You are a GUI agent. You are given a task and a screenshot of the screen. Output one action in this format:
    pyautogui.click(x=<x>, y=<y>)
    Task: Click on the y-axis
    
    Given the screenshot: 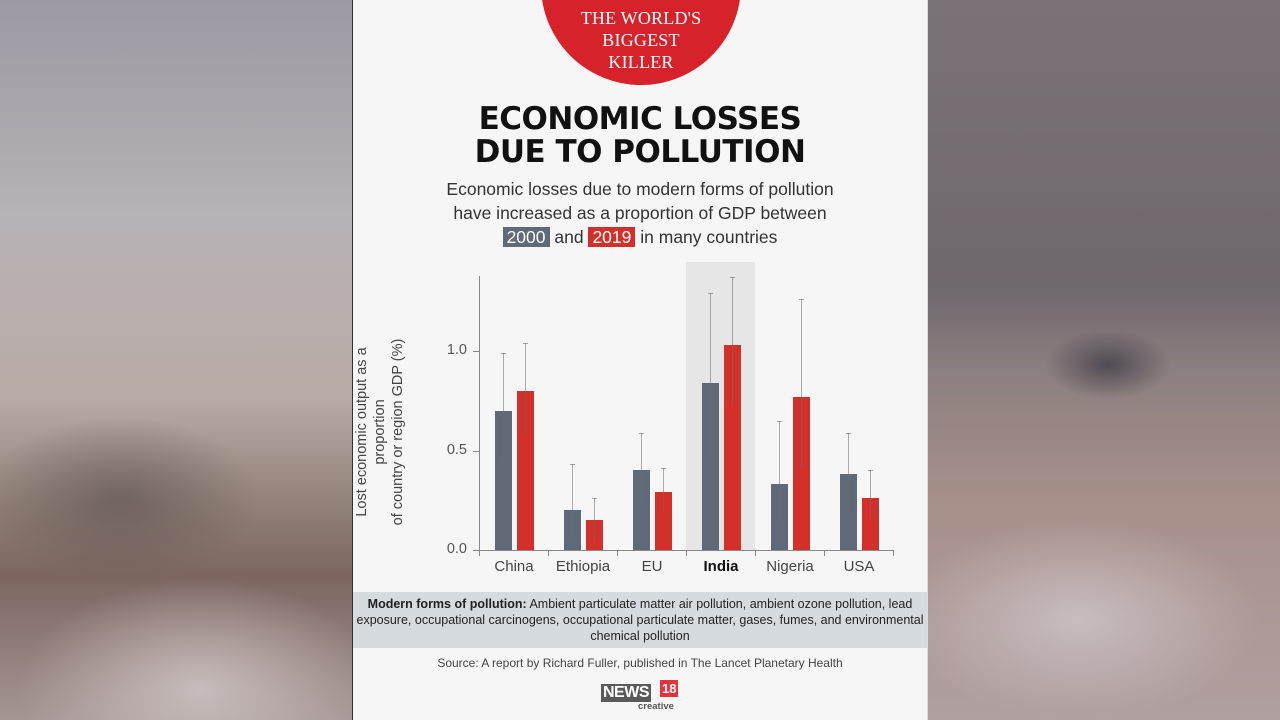 What is the action you would take?
    pyautogui.click(x=479, y=414)
    